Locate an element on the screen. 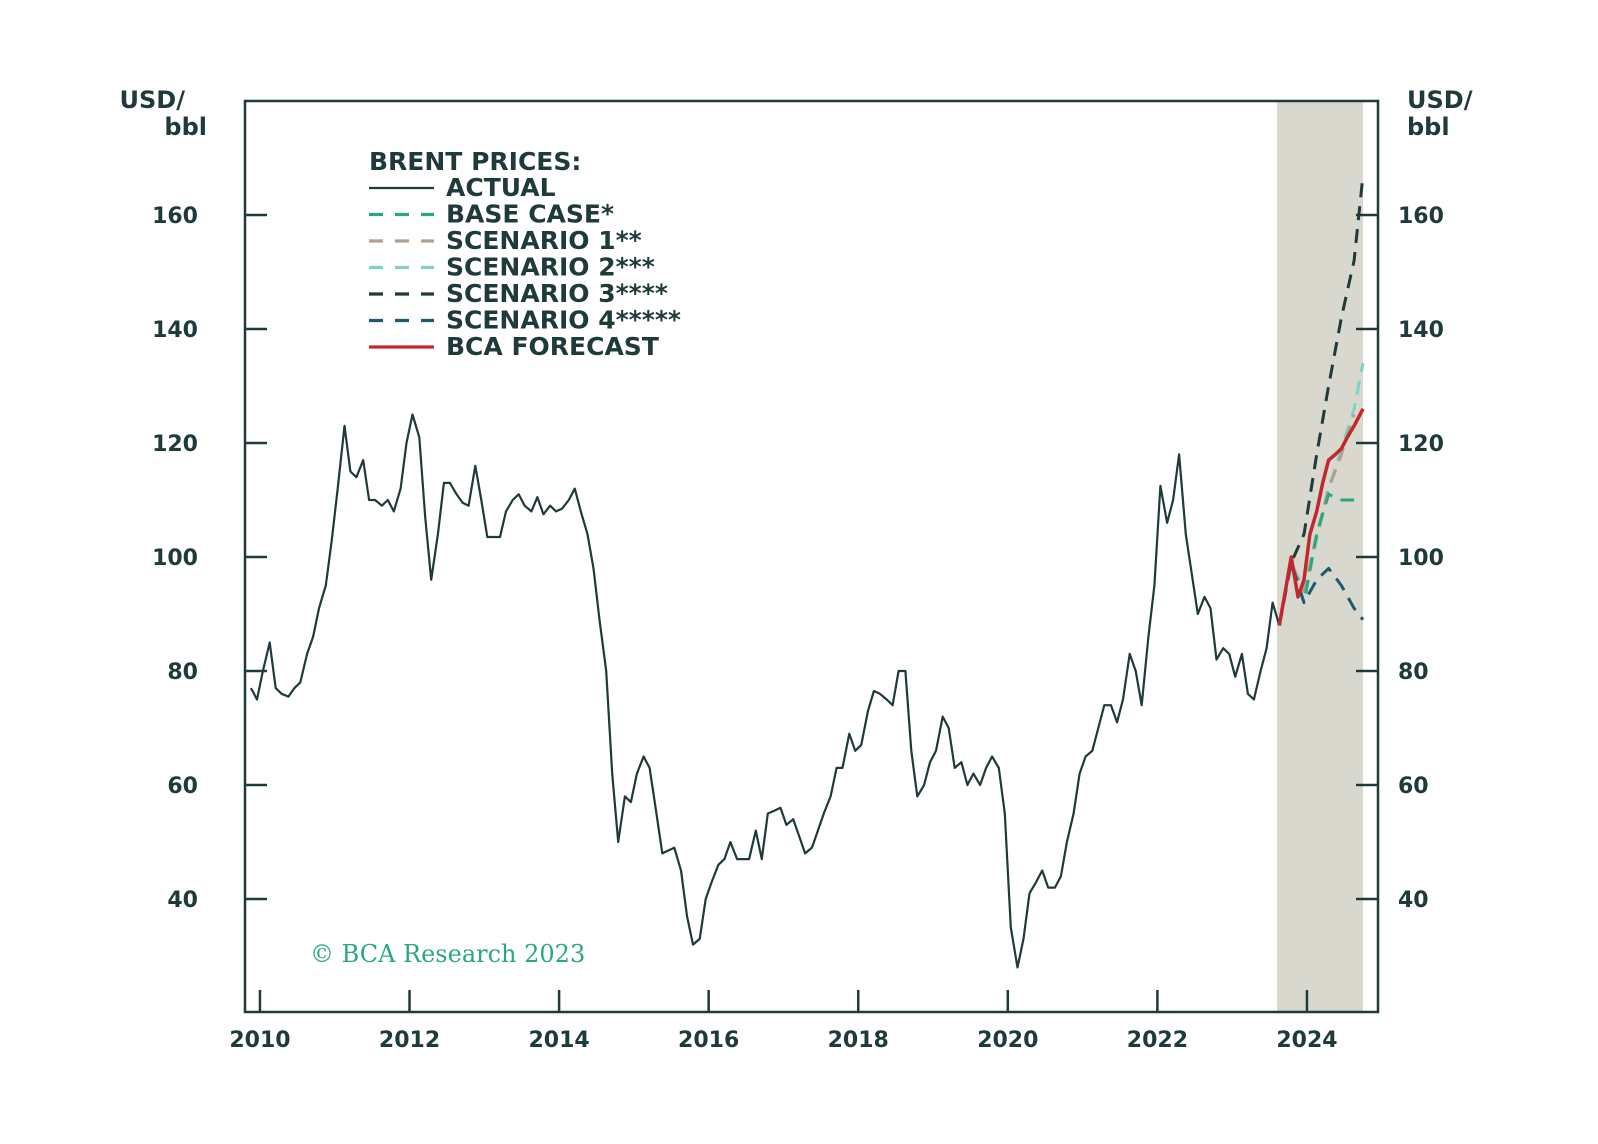 The width and height of the screenshot is (1598, 1144). y-tick-label-right-120: 120 is located at coordinates (1421, 444).